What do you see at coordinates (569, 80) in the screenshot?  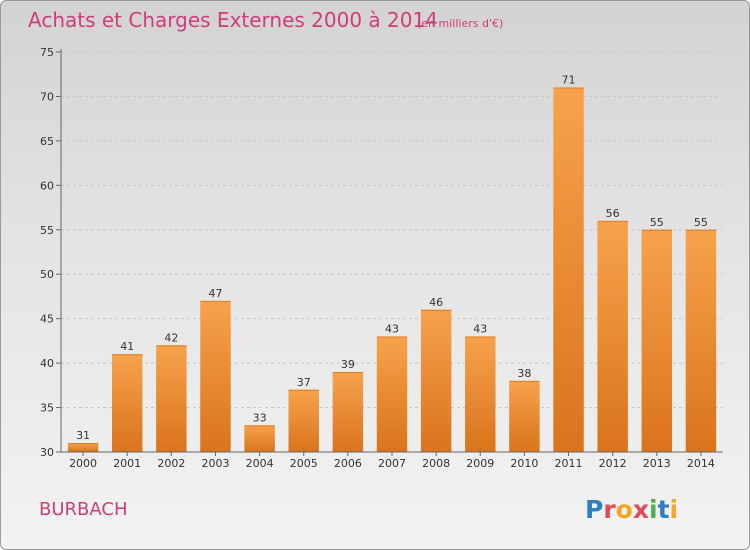 I see `data-label: 71` at bounding box center [569, 80].